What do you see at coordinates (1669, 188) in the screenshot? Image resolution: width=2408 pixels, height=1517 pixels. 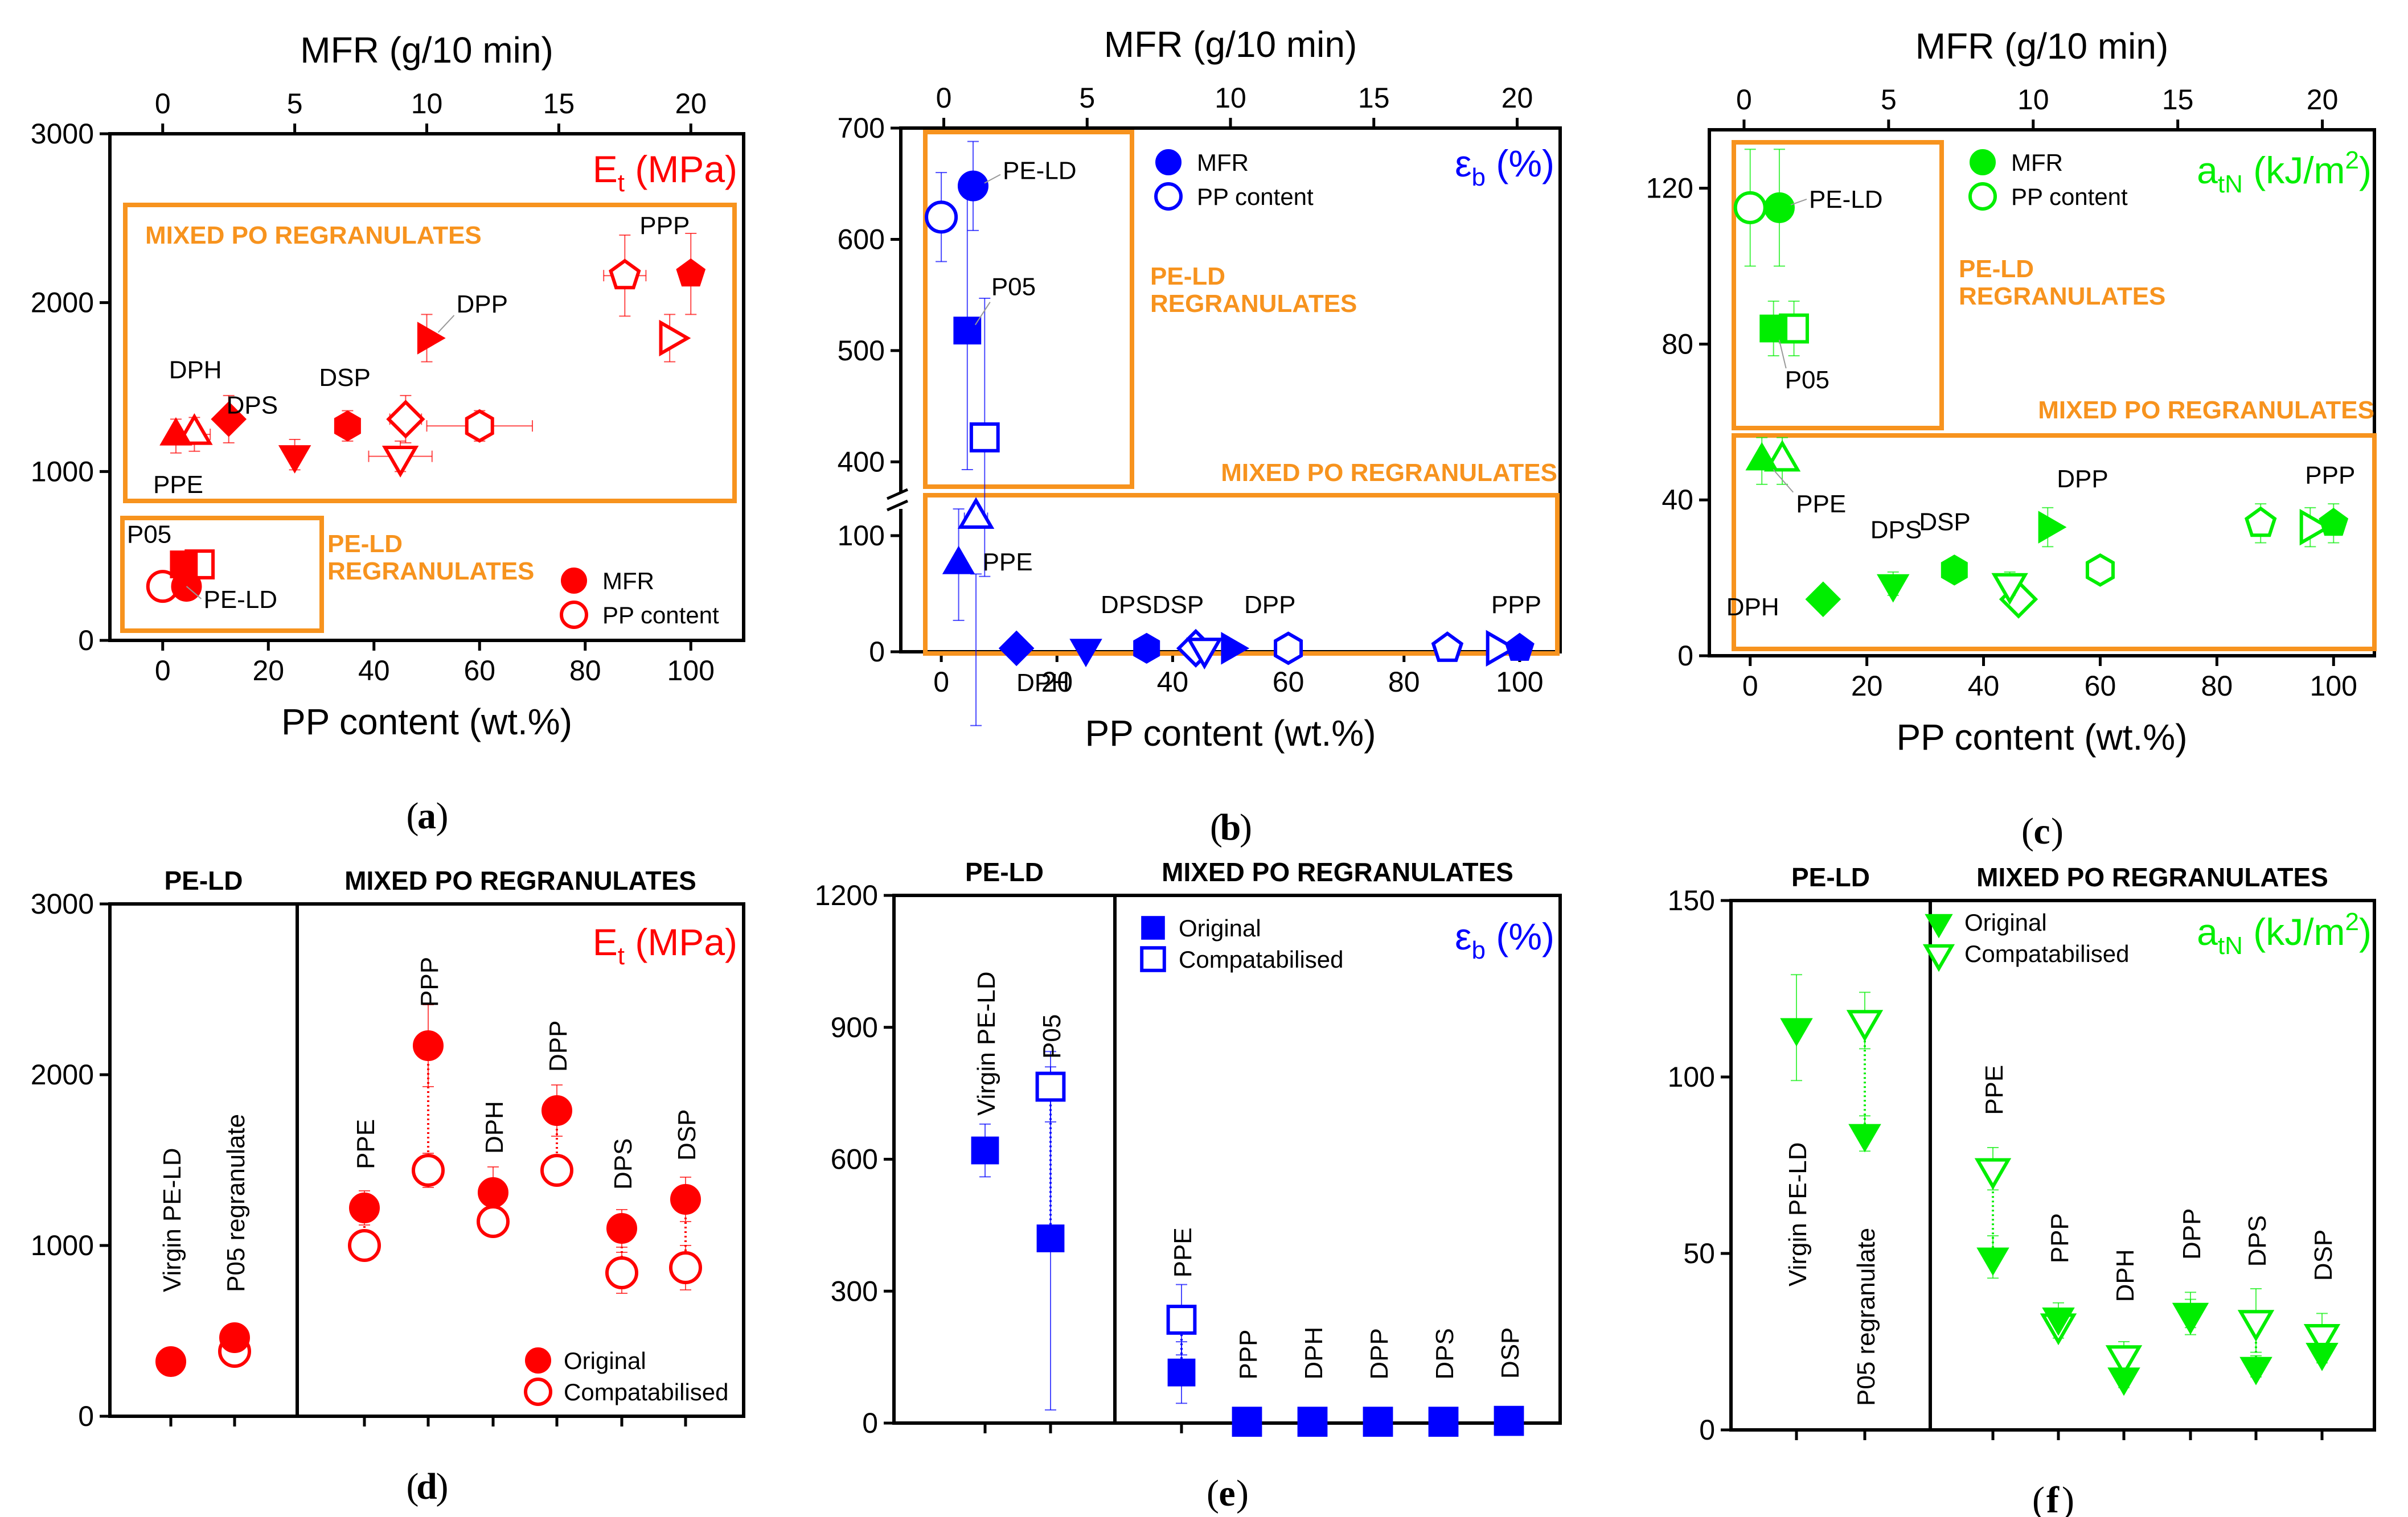 I see `y-tick-label: 120` at bounding box center [1669, 188].